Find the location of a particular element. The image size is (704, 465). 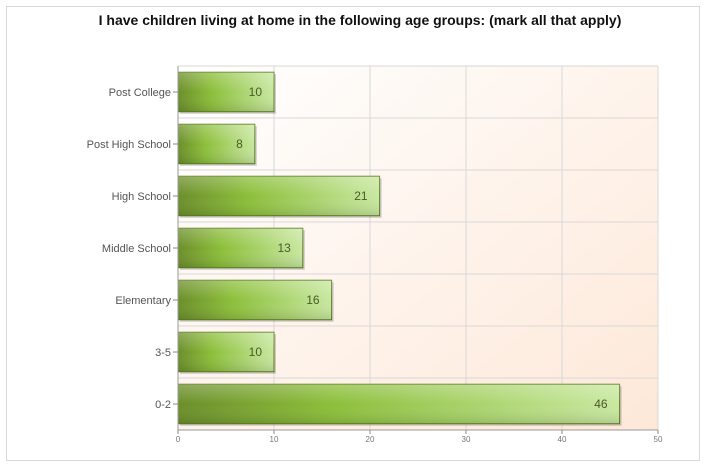

category-label: High School is located at coordinates (141, 197).